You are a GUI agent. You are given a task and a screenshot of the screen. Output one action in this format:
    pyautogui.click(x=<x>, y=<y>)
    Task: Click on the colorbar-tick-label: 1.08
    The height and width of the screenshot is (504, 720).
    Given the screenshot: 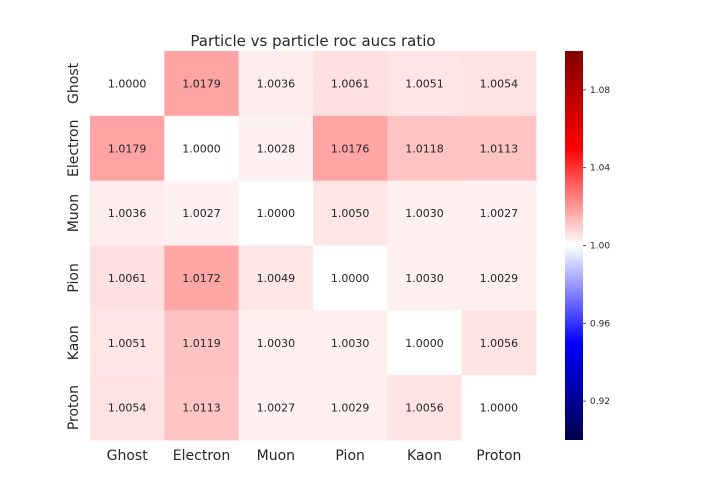 What is the action you would take?
    pyautogui.click(x=600, y=91)
    